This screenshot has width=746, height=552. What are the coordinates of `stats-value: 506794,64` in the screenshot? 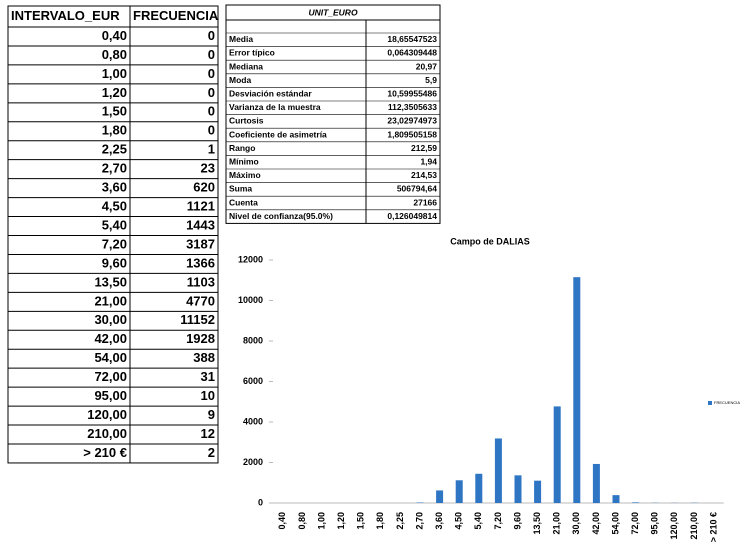 It's located at (417, 189).